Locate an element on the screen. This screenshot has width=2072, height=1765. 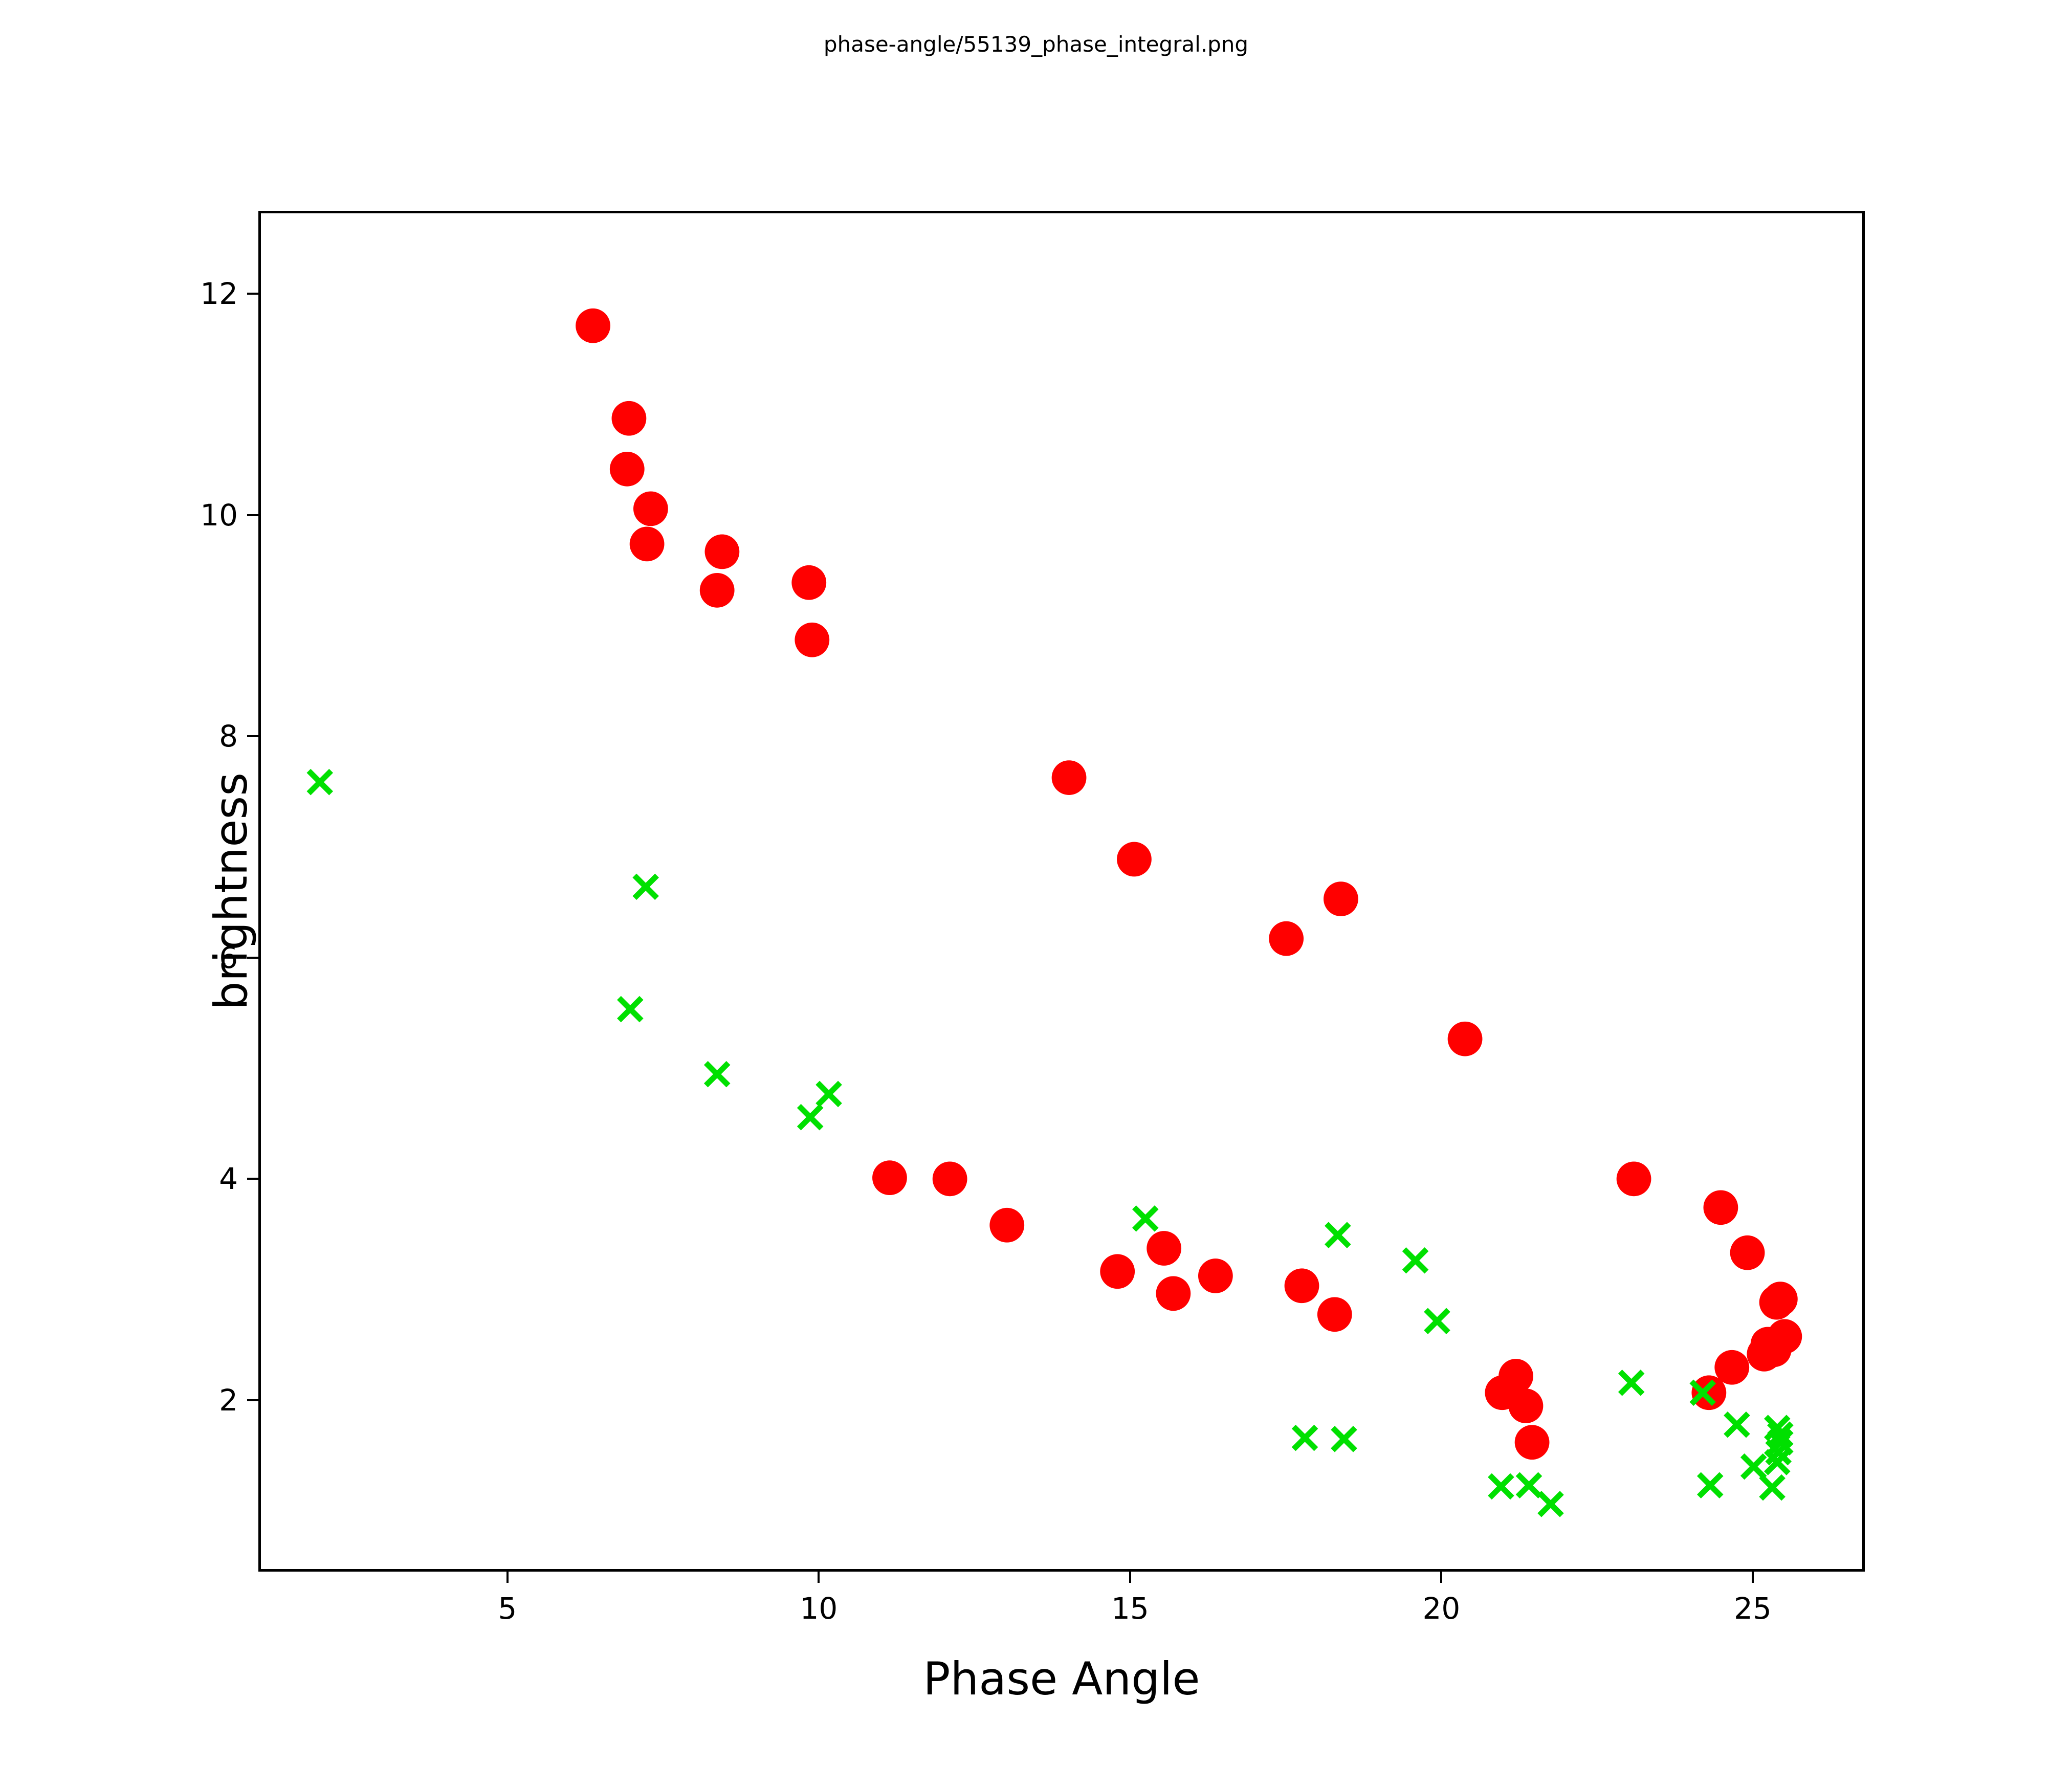
x-tick-label: 20 is located at coordinates (1441, 1608).